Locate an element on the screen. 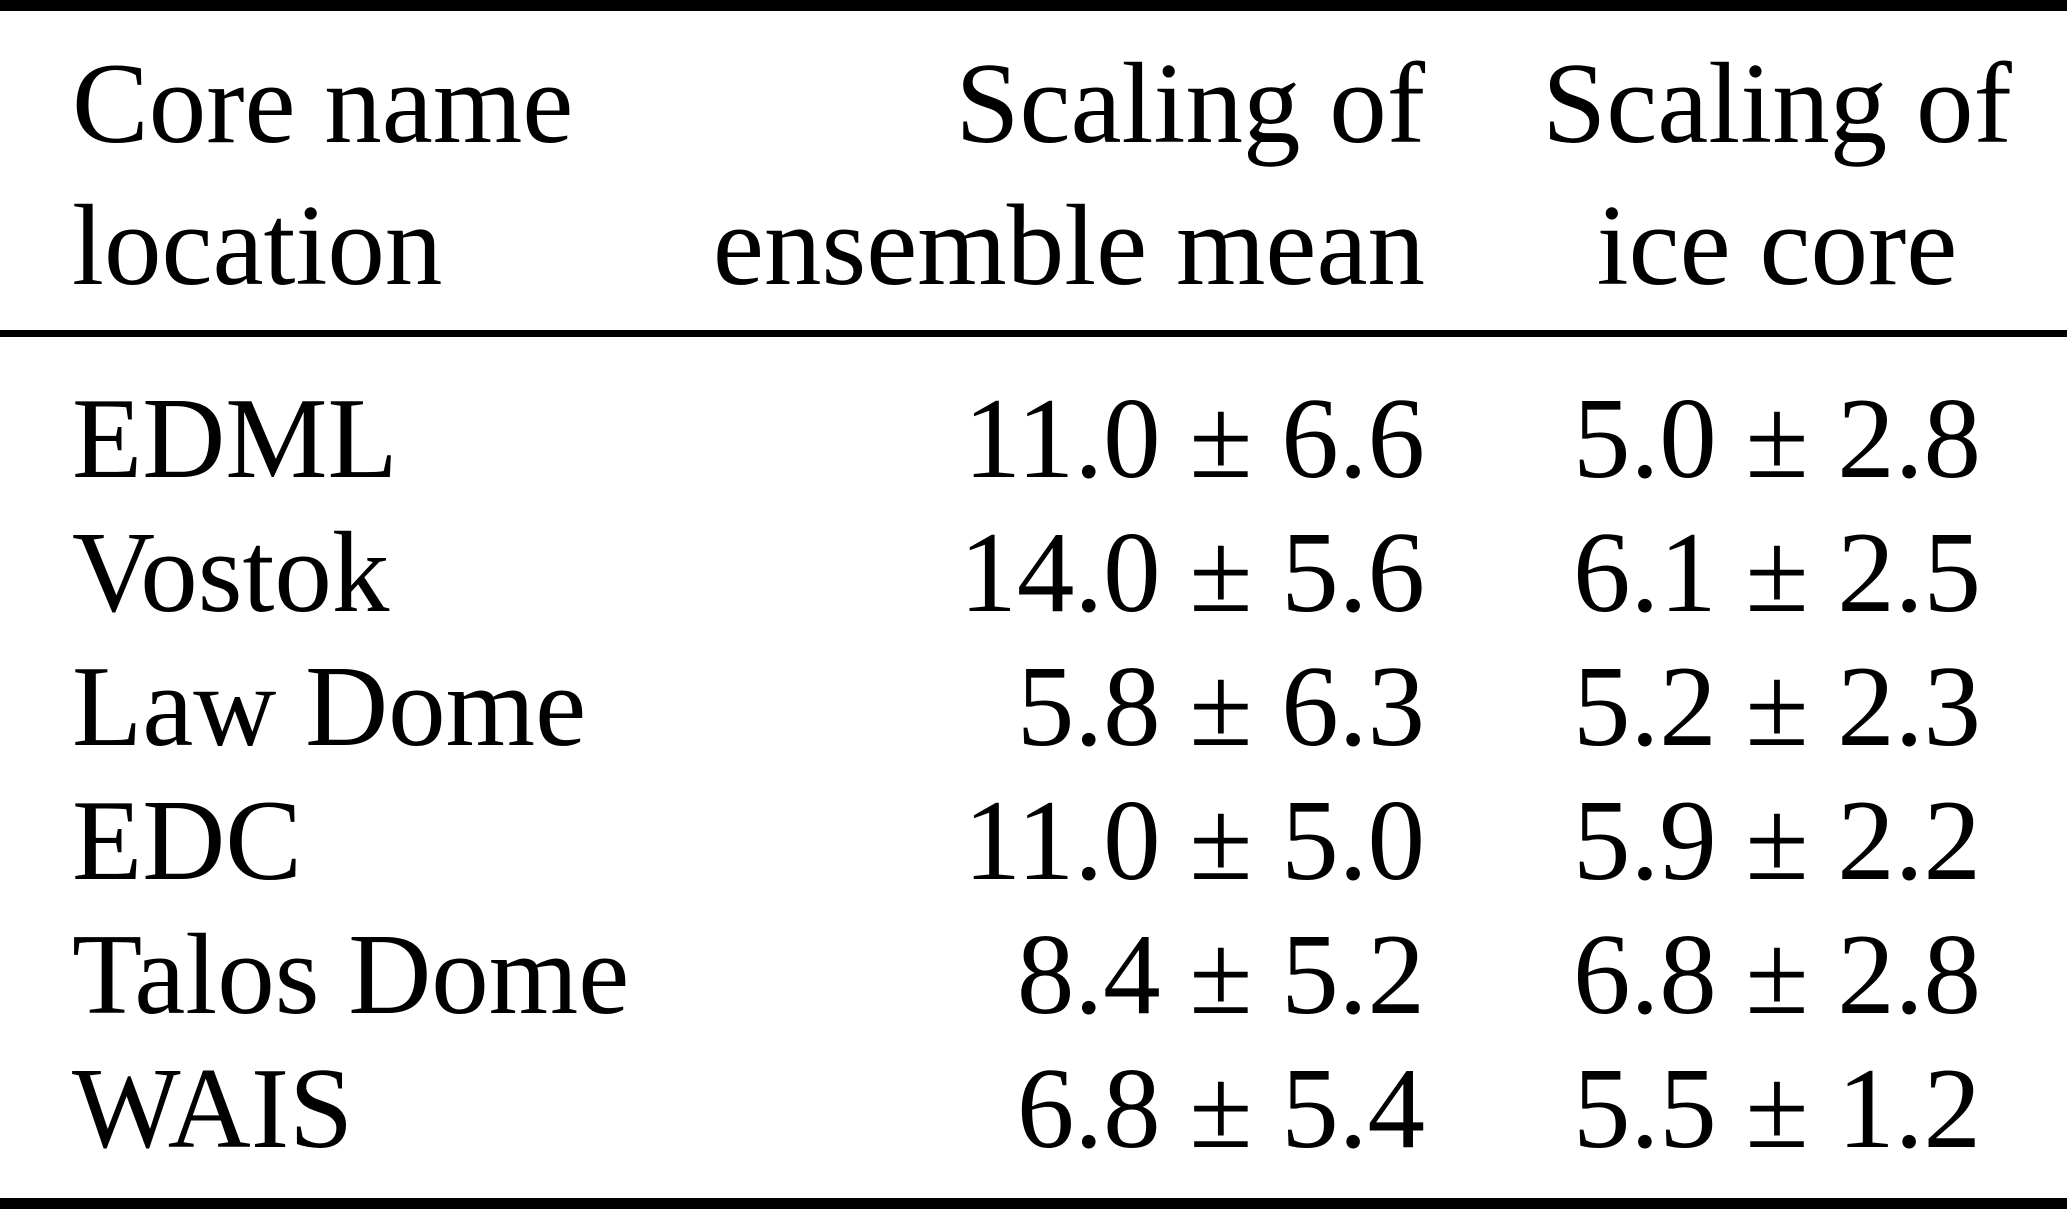  header-scaling-ensemble-mean: Scaling of ensemble mean is located at coordinates (1062, 175).